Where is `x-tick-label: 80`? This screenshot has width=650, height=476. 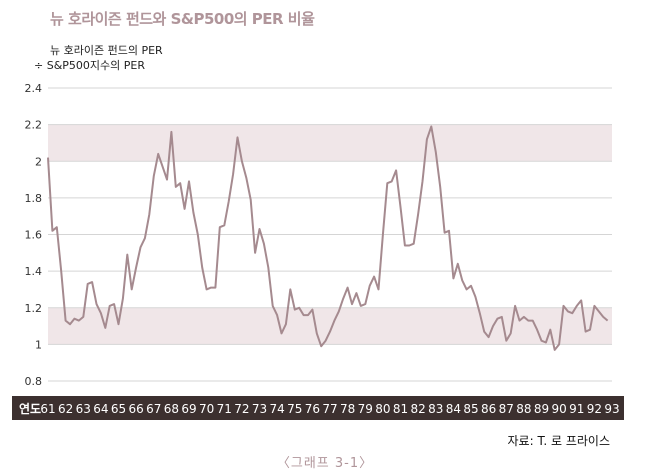 x-tick-label: 80 is located at coordinates (382, 409).